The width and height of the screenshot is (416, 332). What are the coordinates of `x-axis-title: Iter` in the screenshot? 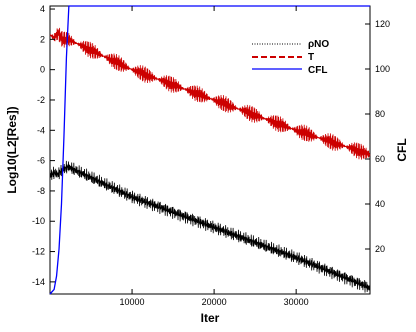 It's located at (210, 318).